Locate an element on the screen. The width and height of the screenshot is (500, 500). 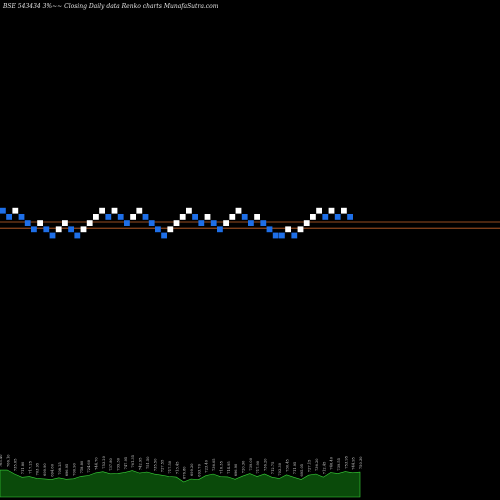
volume-tick-label: 766.10 is located at coordinates (8, 460).